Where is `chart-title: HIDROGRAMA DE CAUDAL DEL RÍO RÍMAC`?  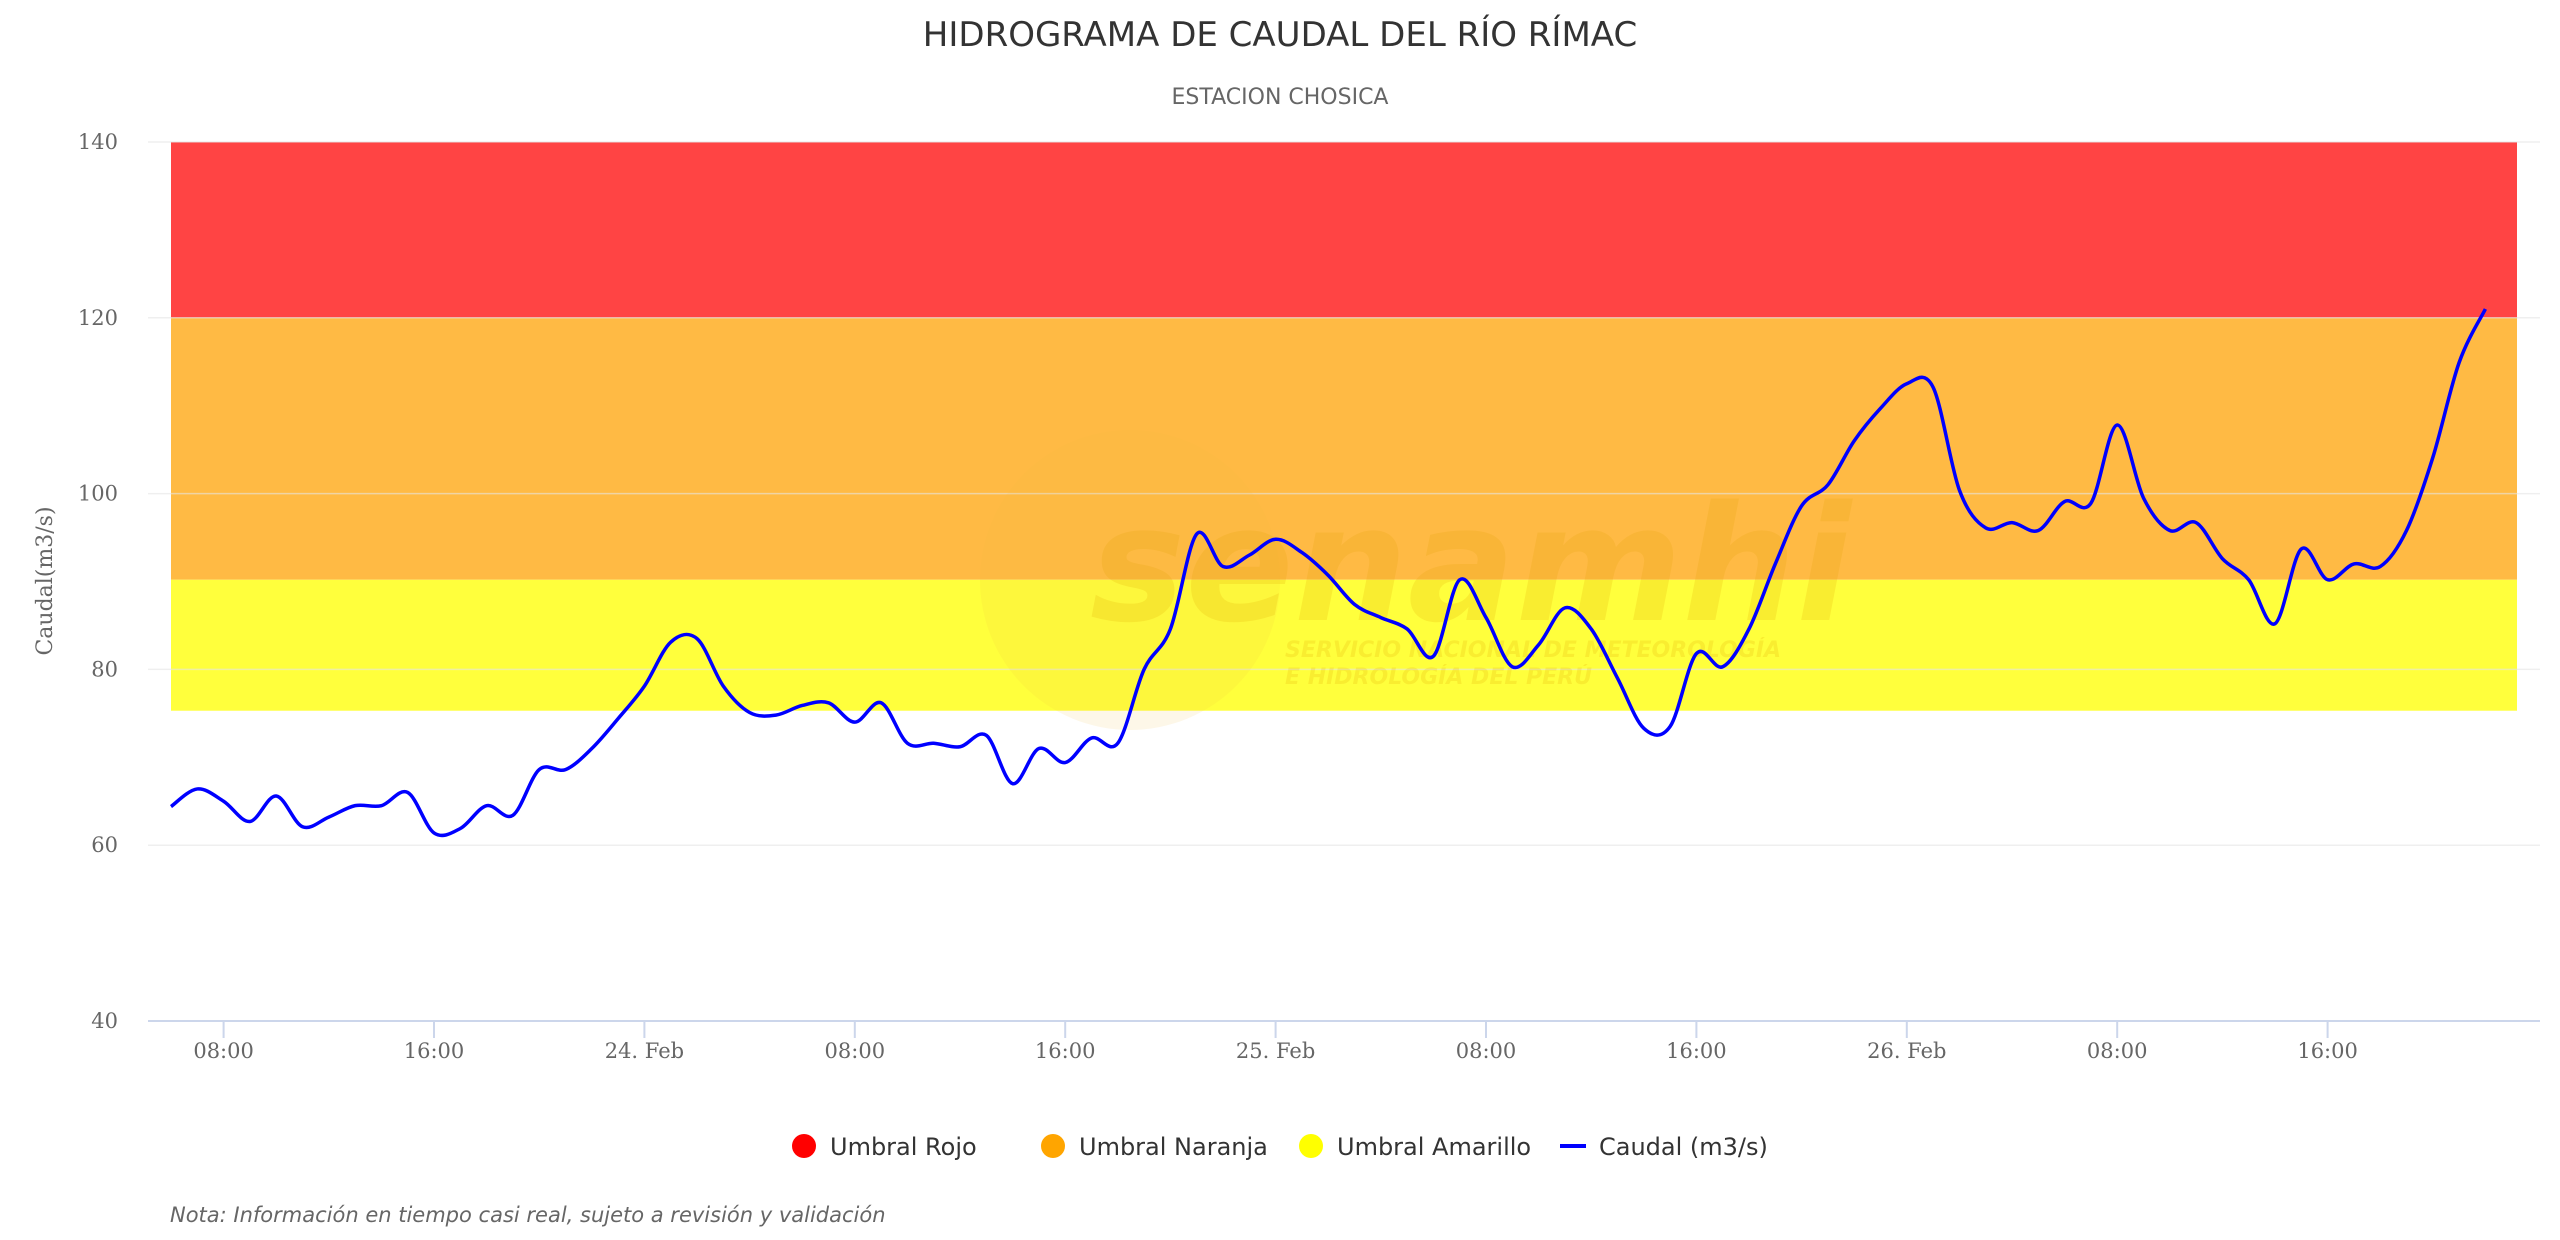
chart-title: HIDROGRAMA DE CAUDAL DEL RÍO RÍMAC is located at coordinates (1280, 34).